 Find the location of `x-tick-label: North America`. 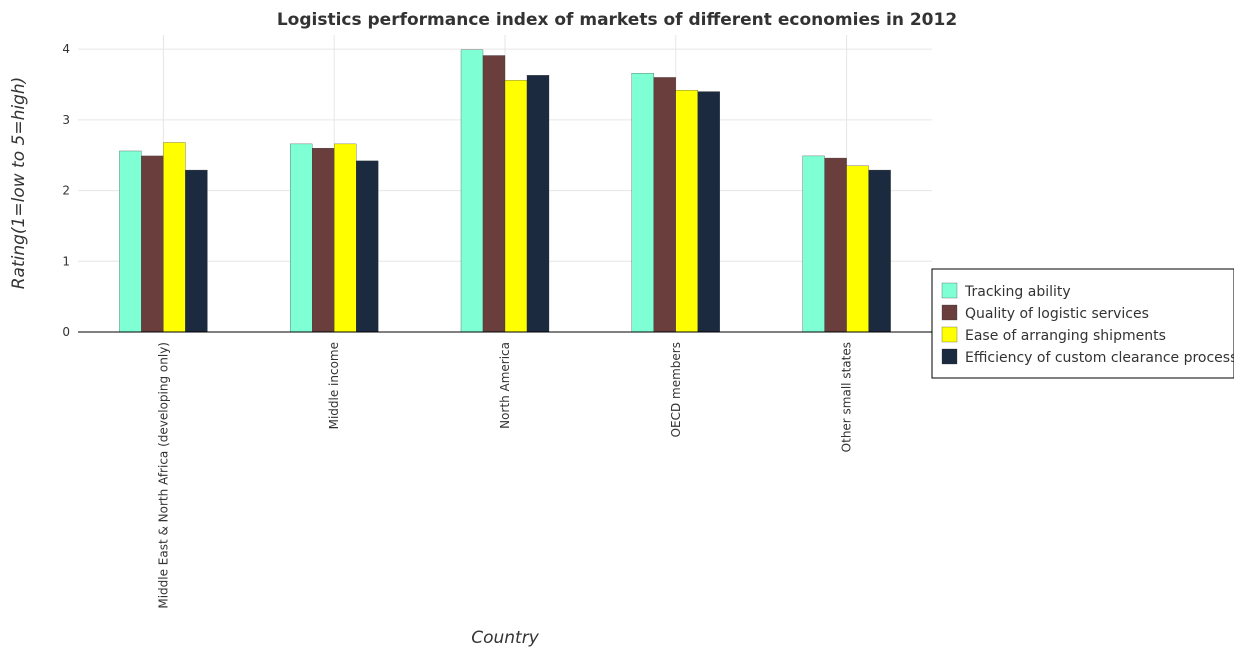

x-tick-label: North America is located at coordinates (505, 385).